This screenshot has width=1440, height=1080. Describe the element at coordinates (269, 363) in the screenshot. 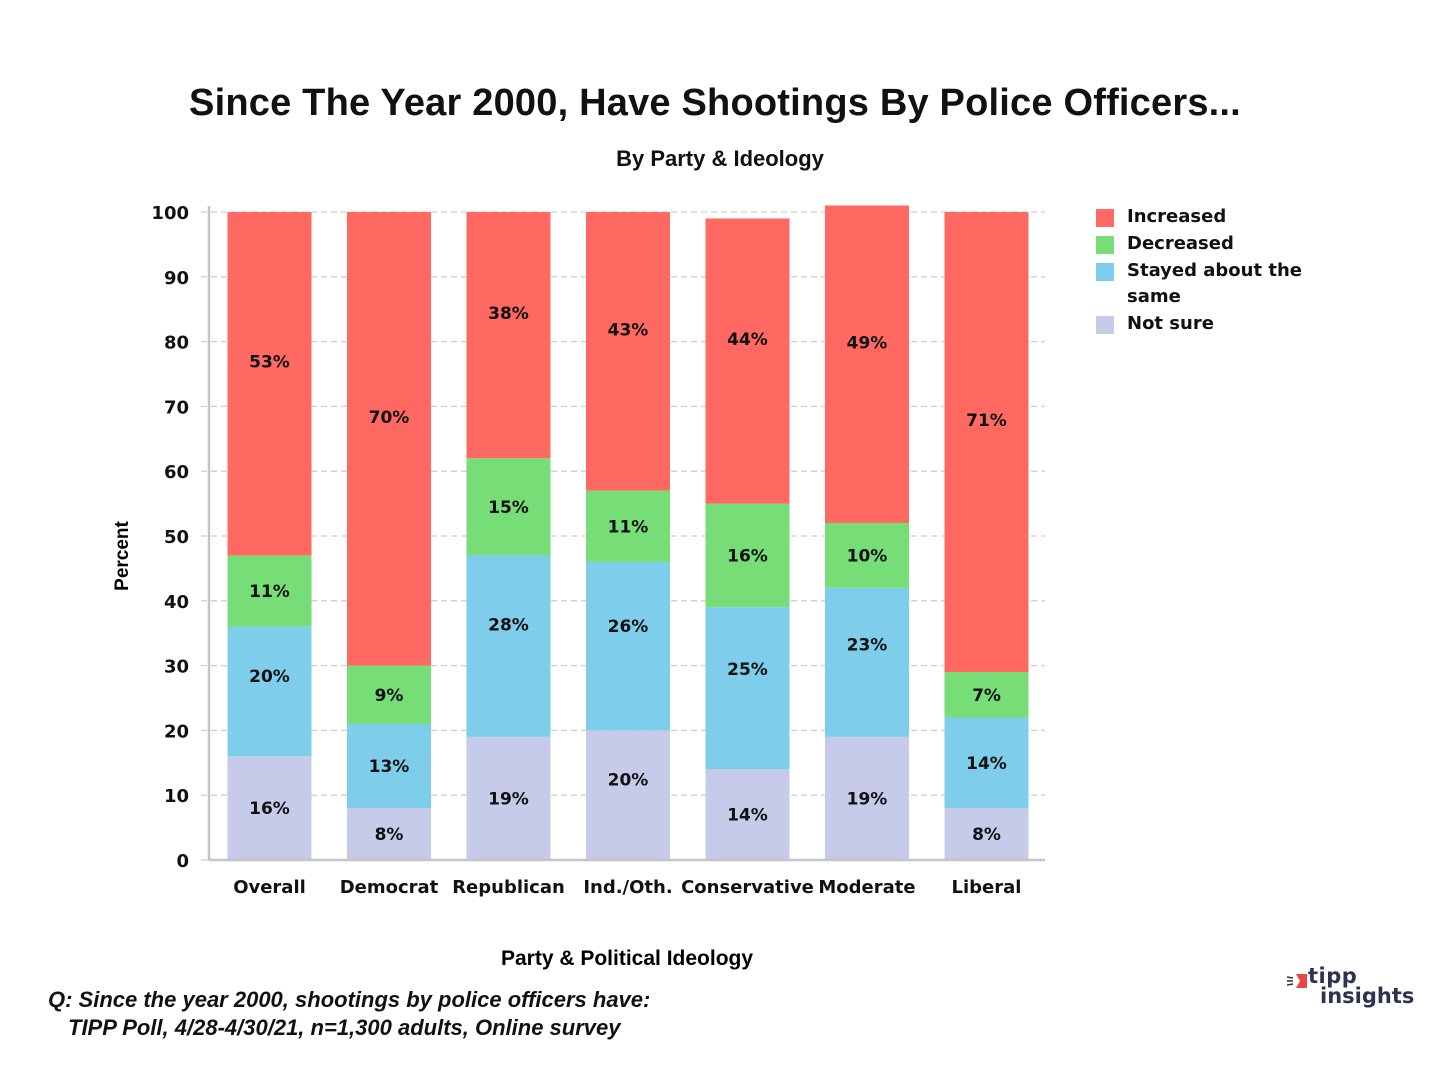

I see `data-label: 53%` at that location.